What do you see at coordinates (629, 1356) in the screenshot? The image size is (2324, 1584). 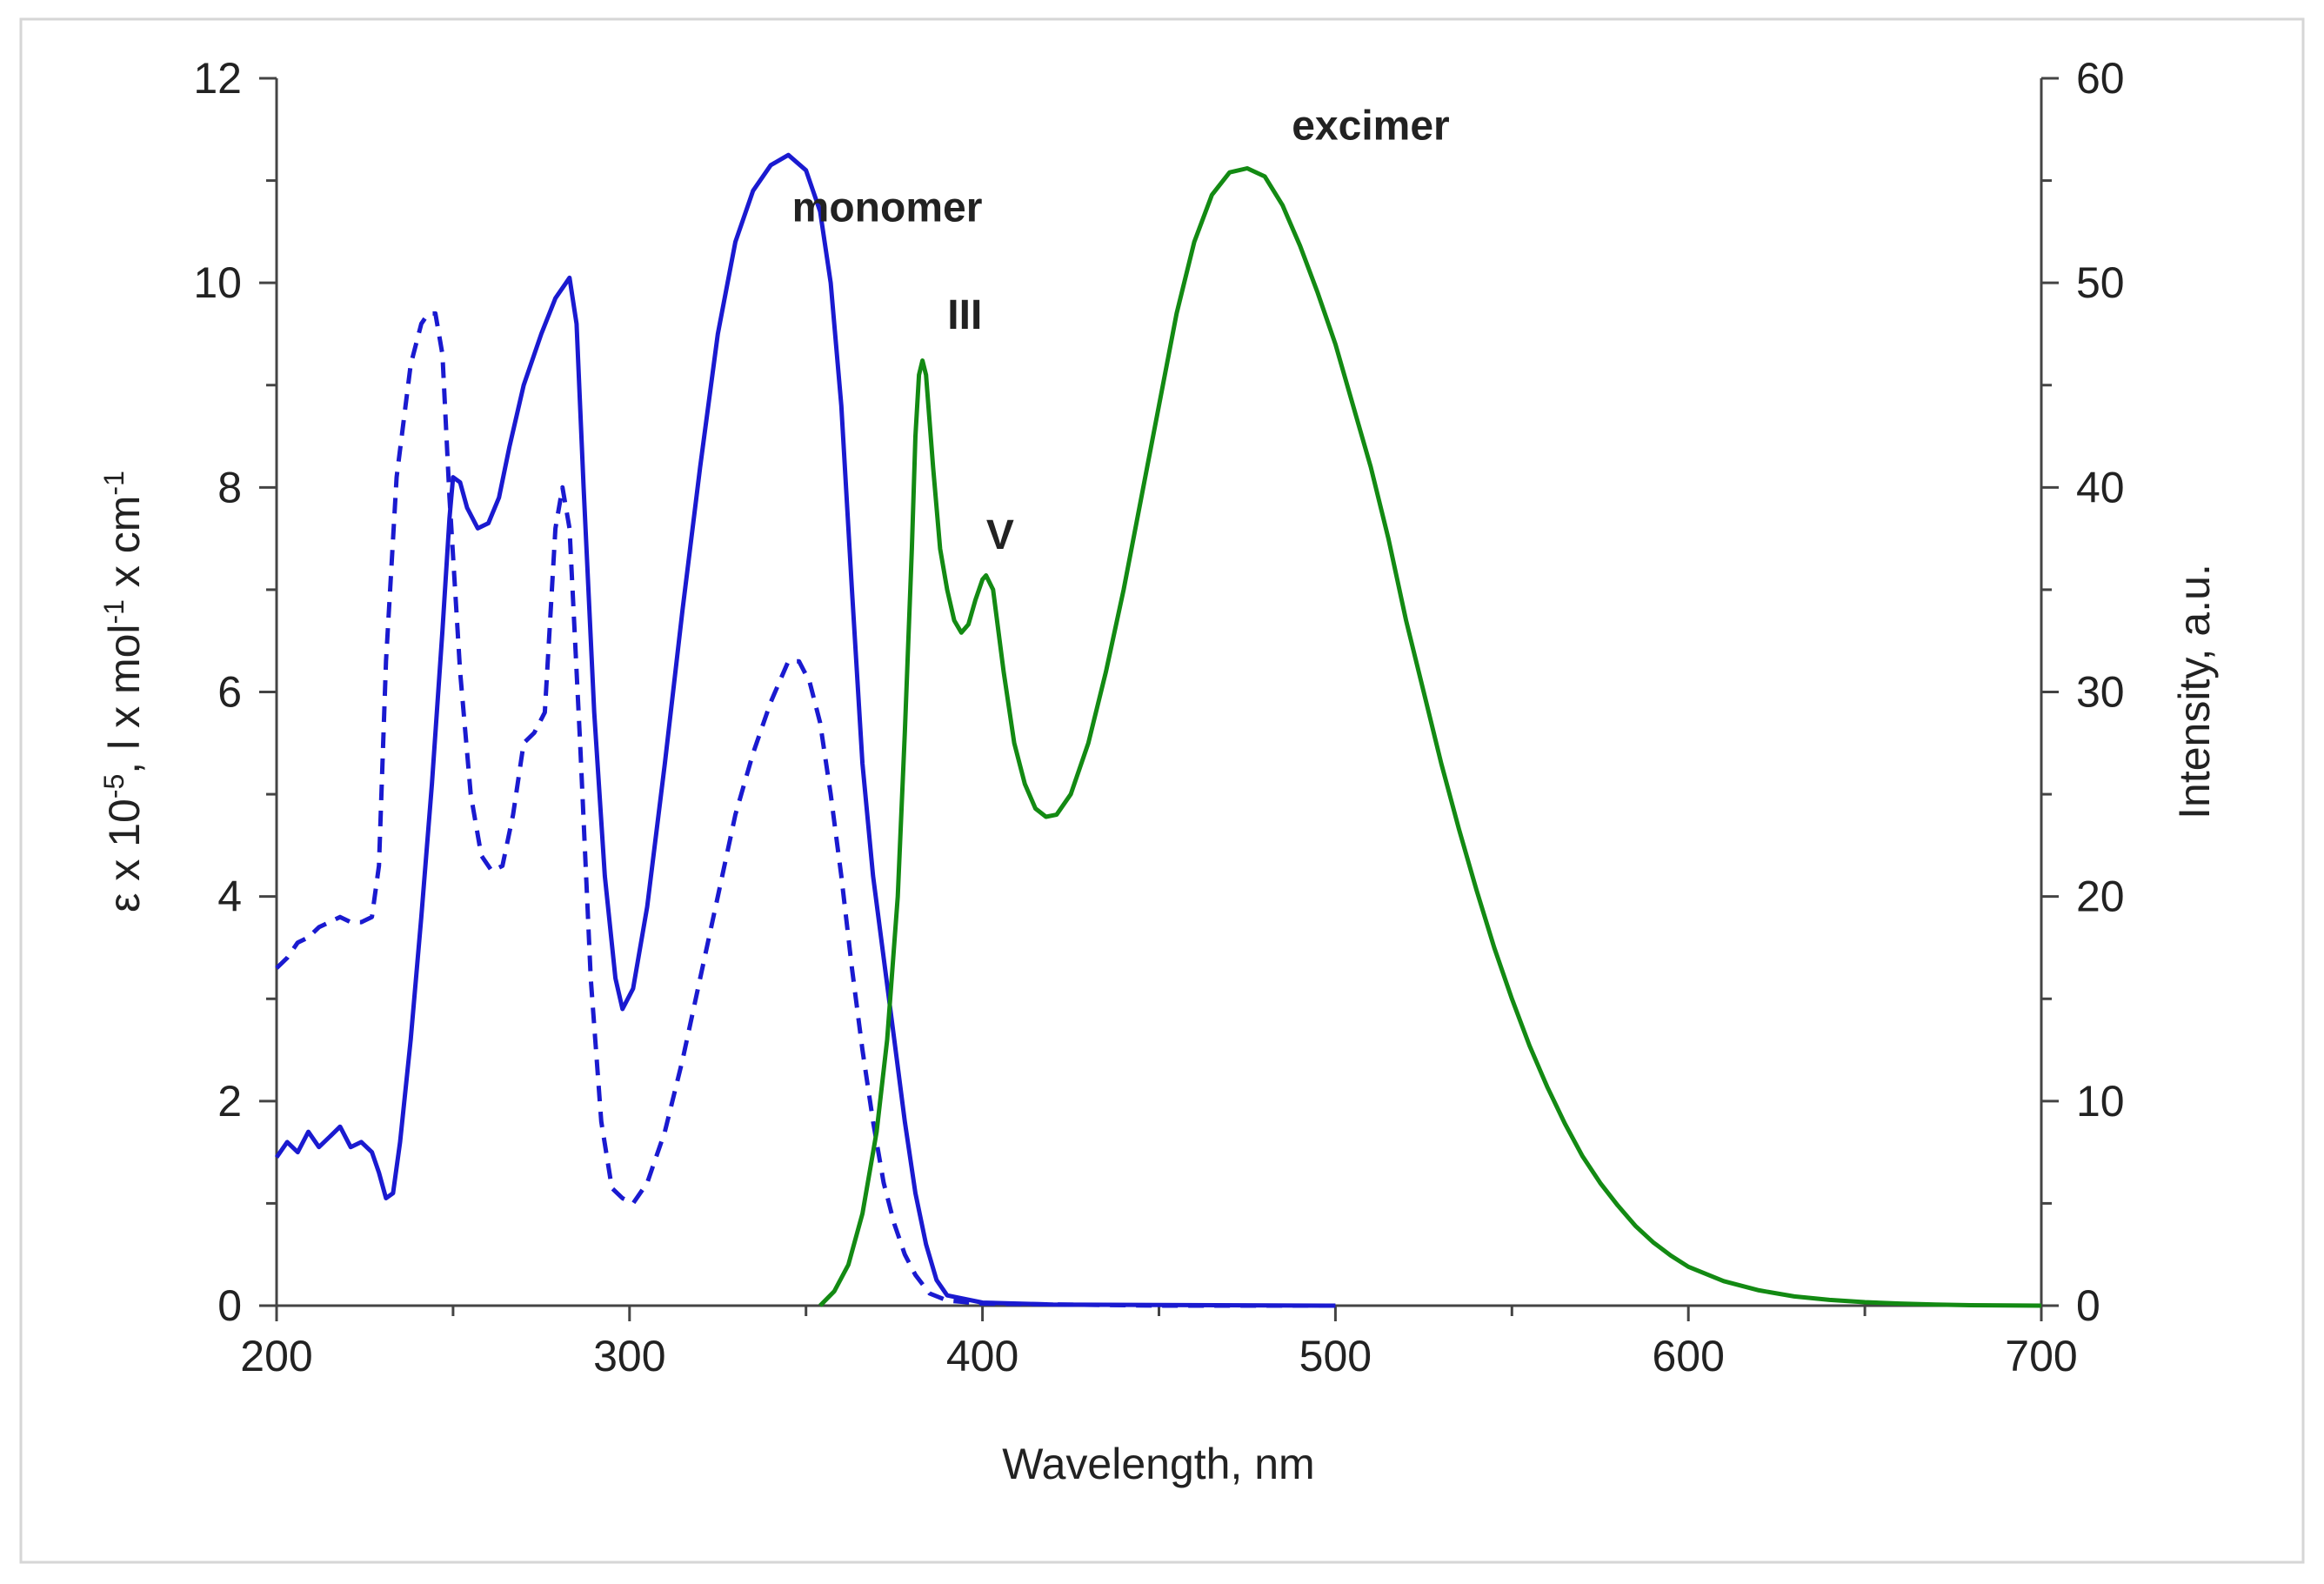 I see `x-tick-label: 300` at bounding box center [629, 1356].